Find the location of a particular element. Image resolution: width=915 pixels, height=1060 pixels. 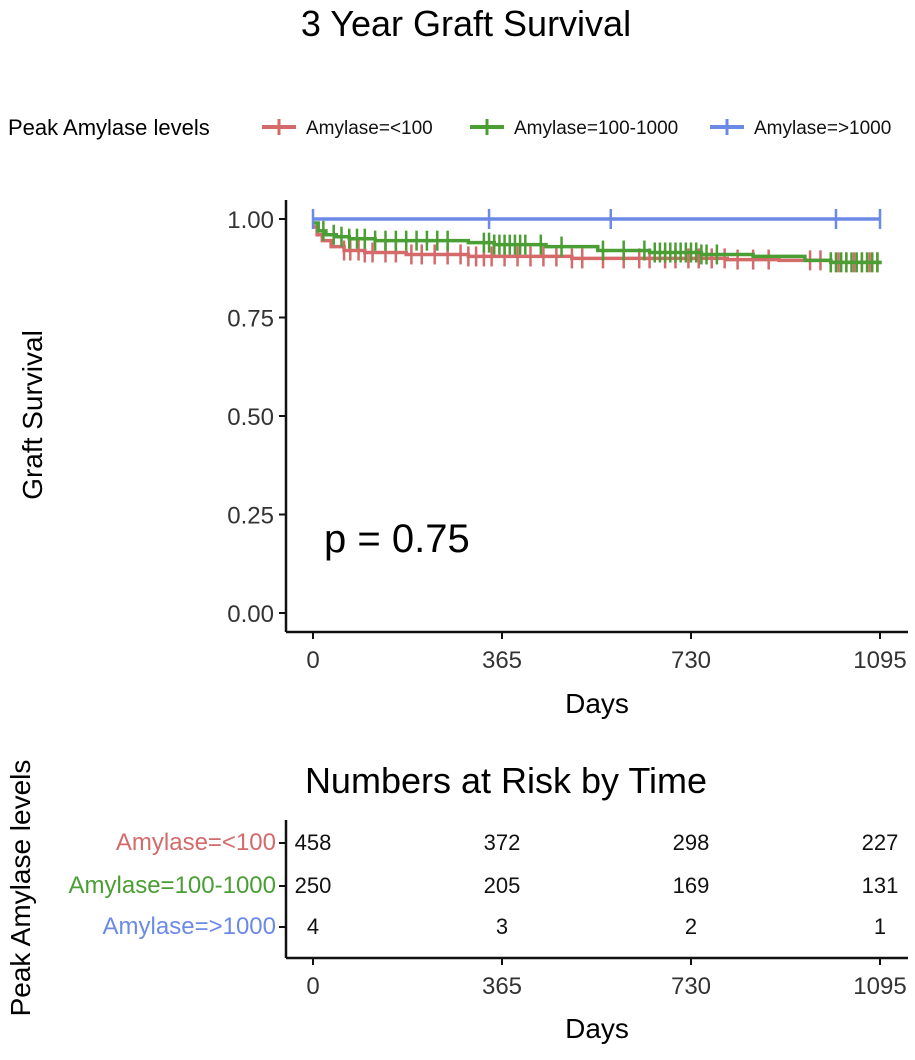

x-tick-label: 0 is located at coordinates (312, 660).